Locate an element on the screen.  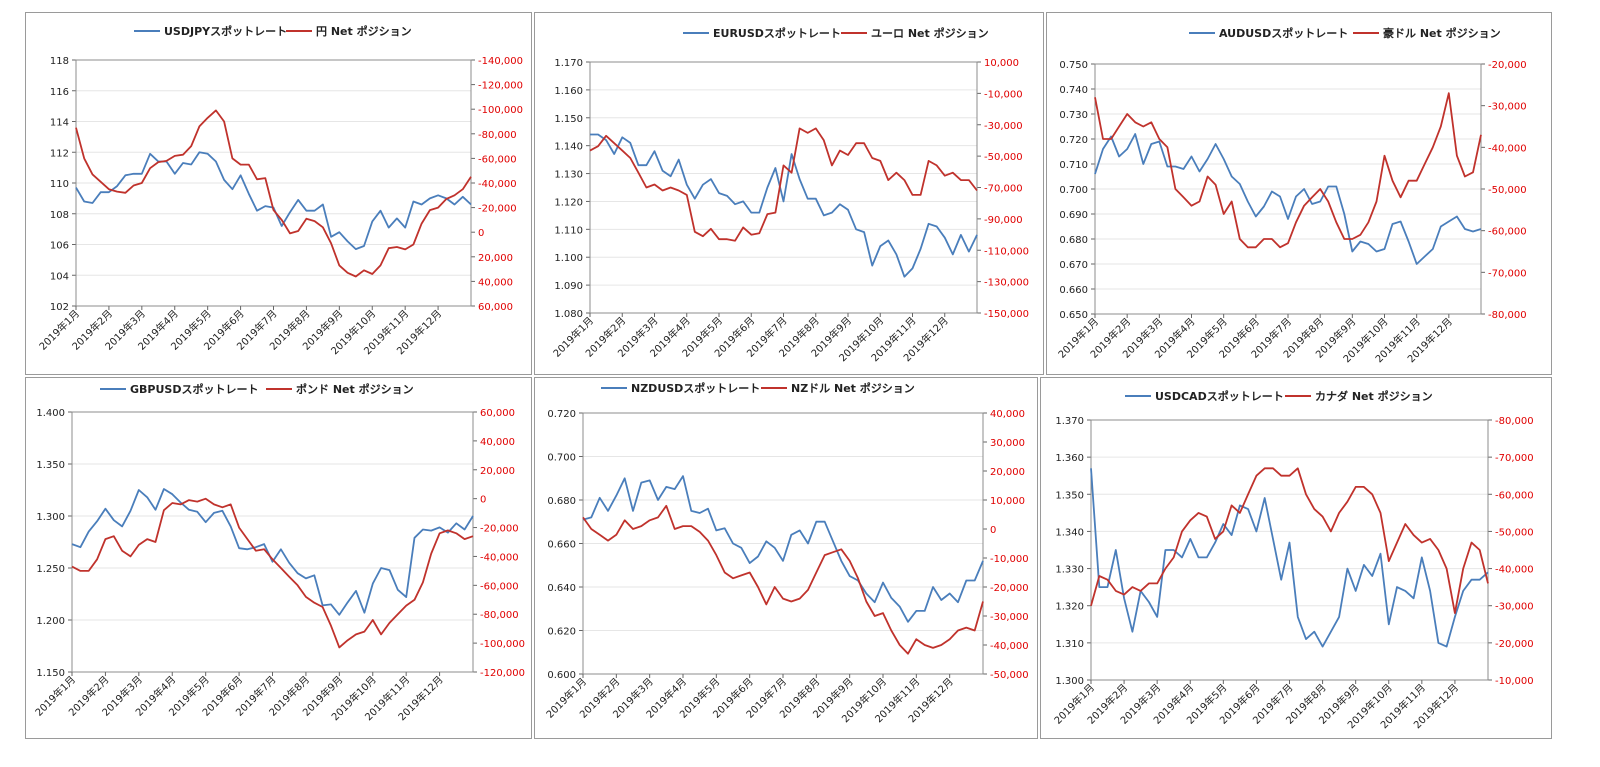
right-tick-label: -70,000 is located at coordinates (1507, 273).